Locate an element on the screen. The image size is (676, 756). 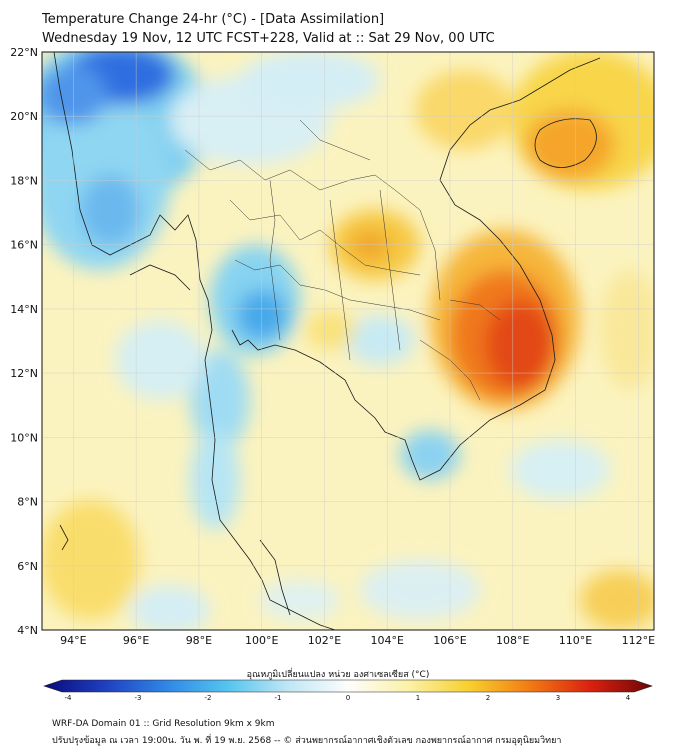
colorbar-tick-label: -2 is located at coordinates (208, 698).